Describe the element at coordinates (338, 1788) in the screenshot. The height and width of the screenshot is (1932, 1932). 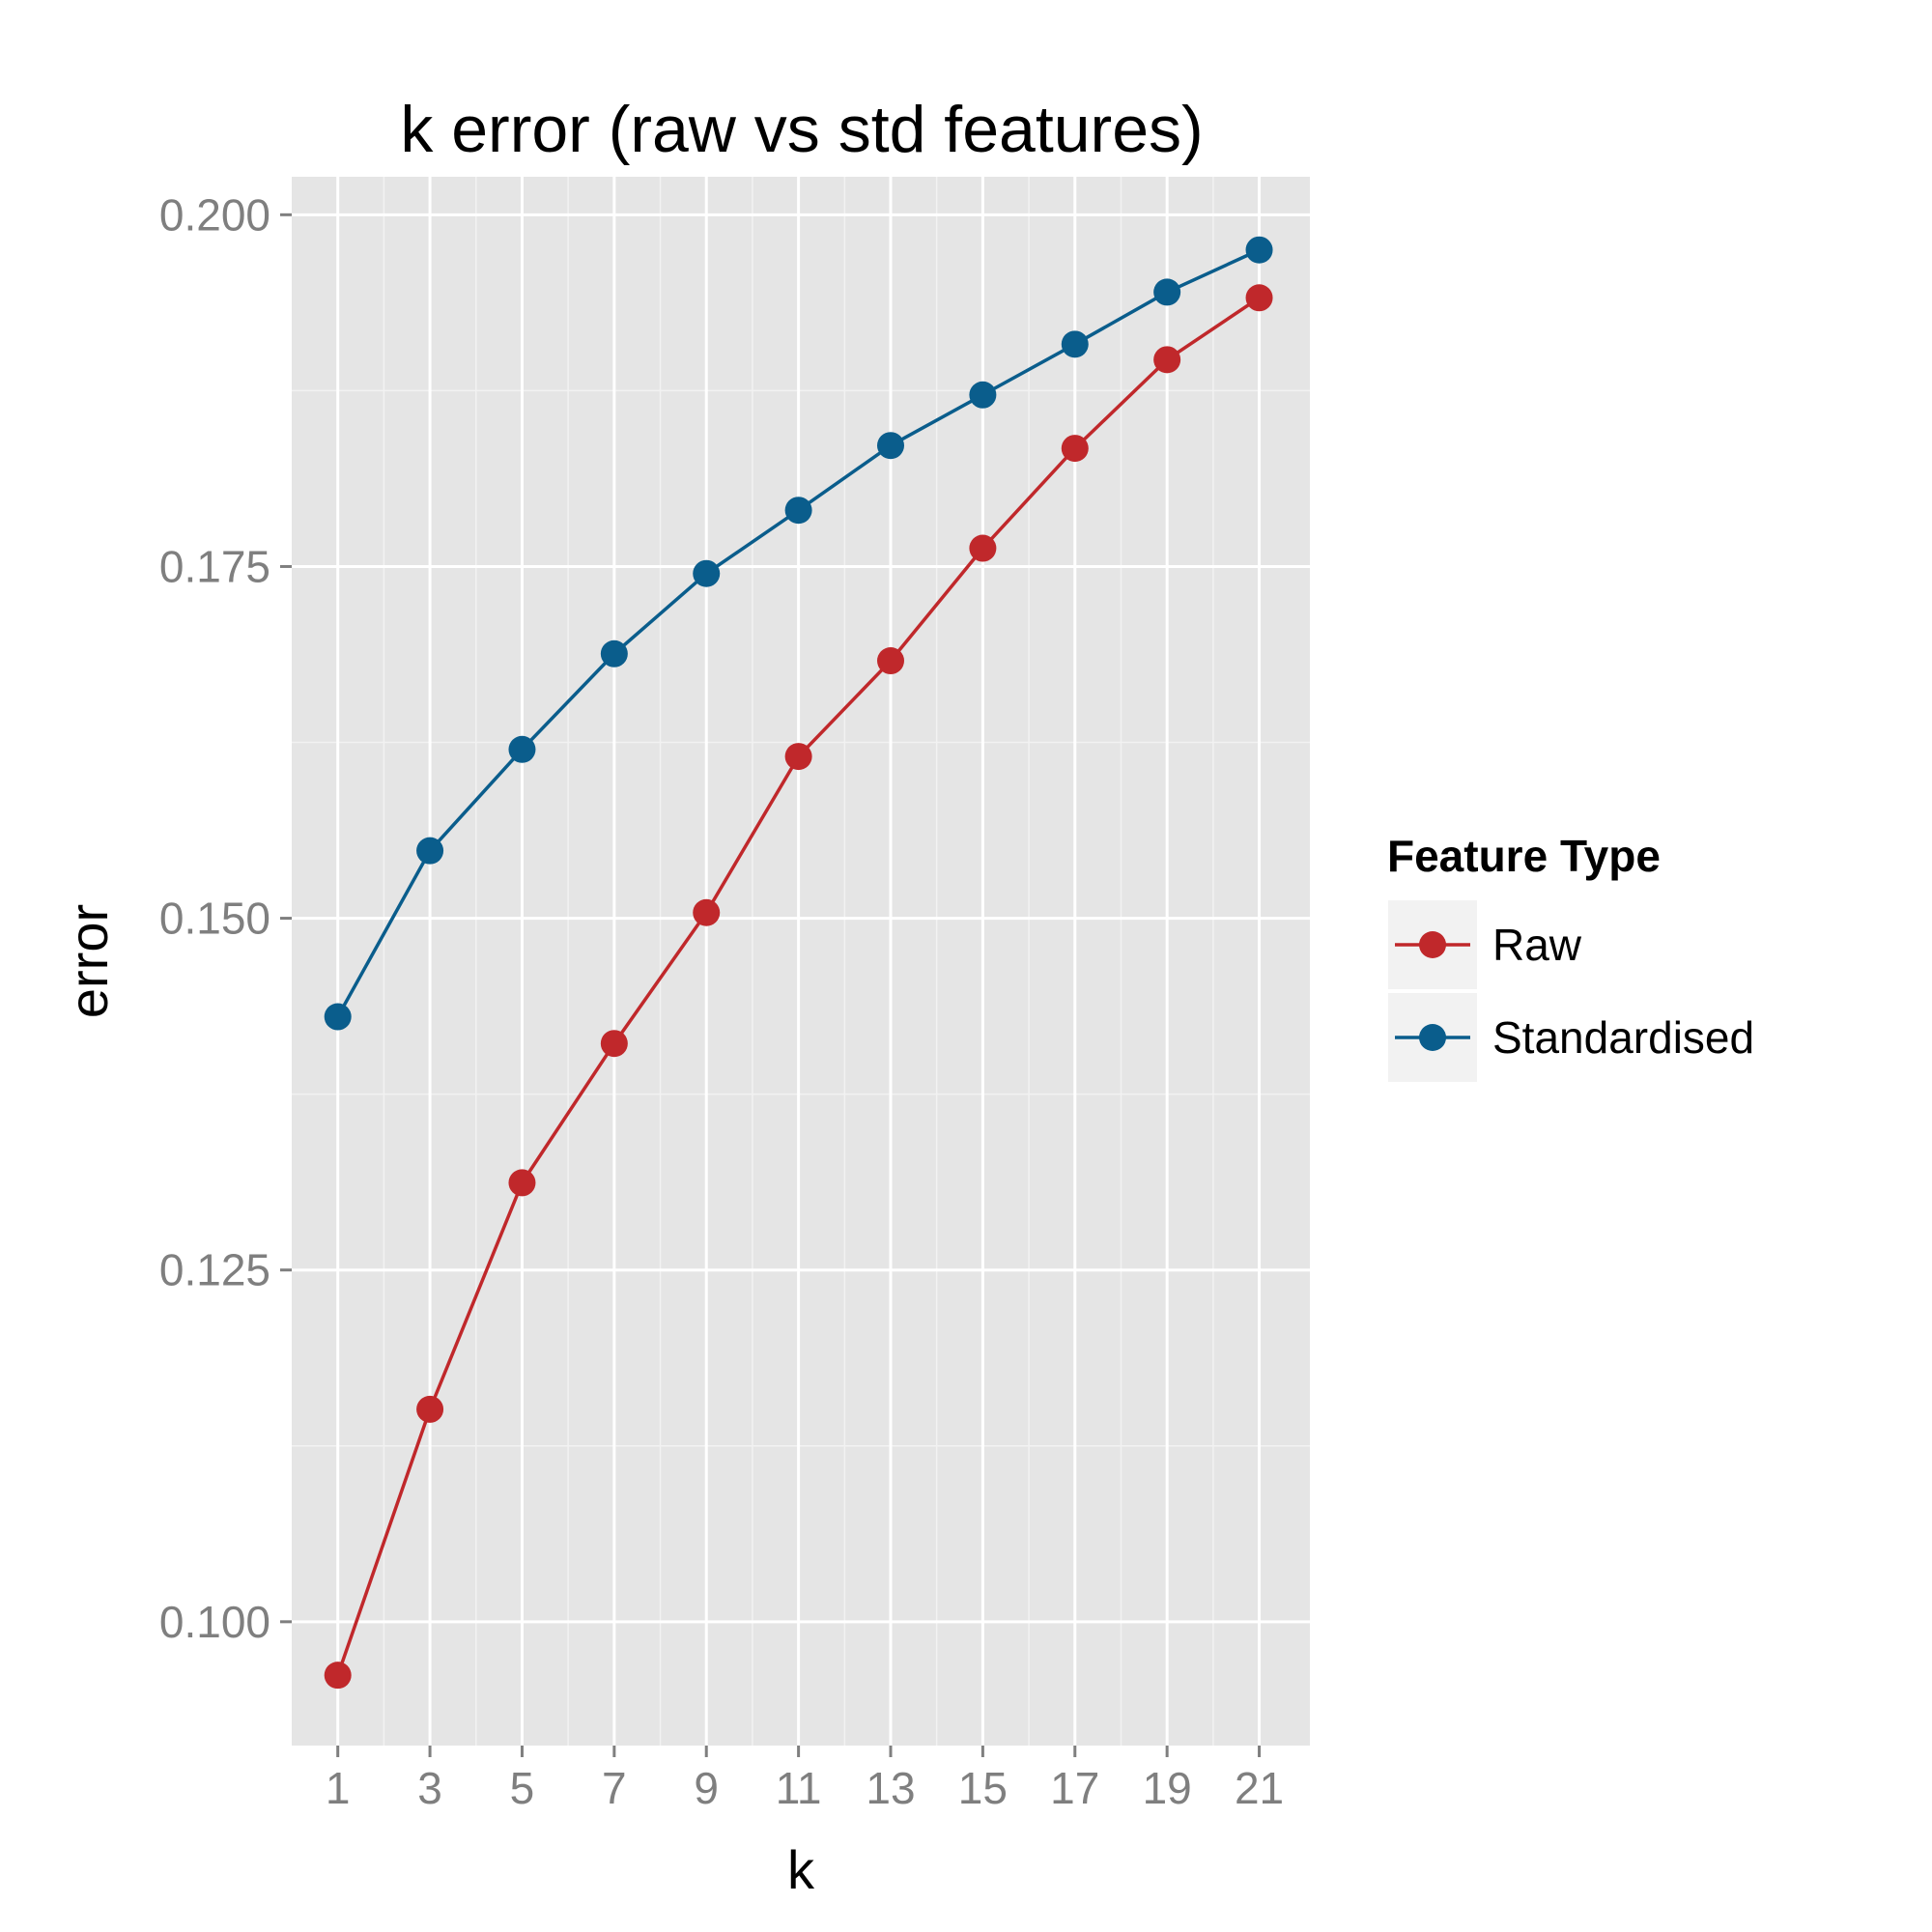
I see `x-tick-label: 1` at that location.